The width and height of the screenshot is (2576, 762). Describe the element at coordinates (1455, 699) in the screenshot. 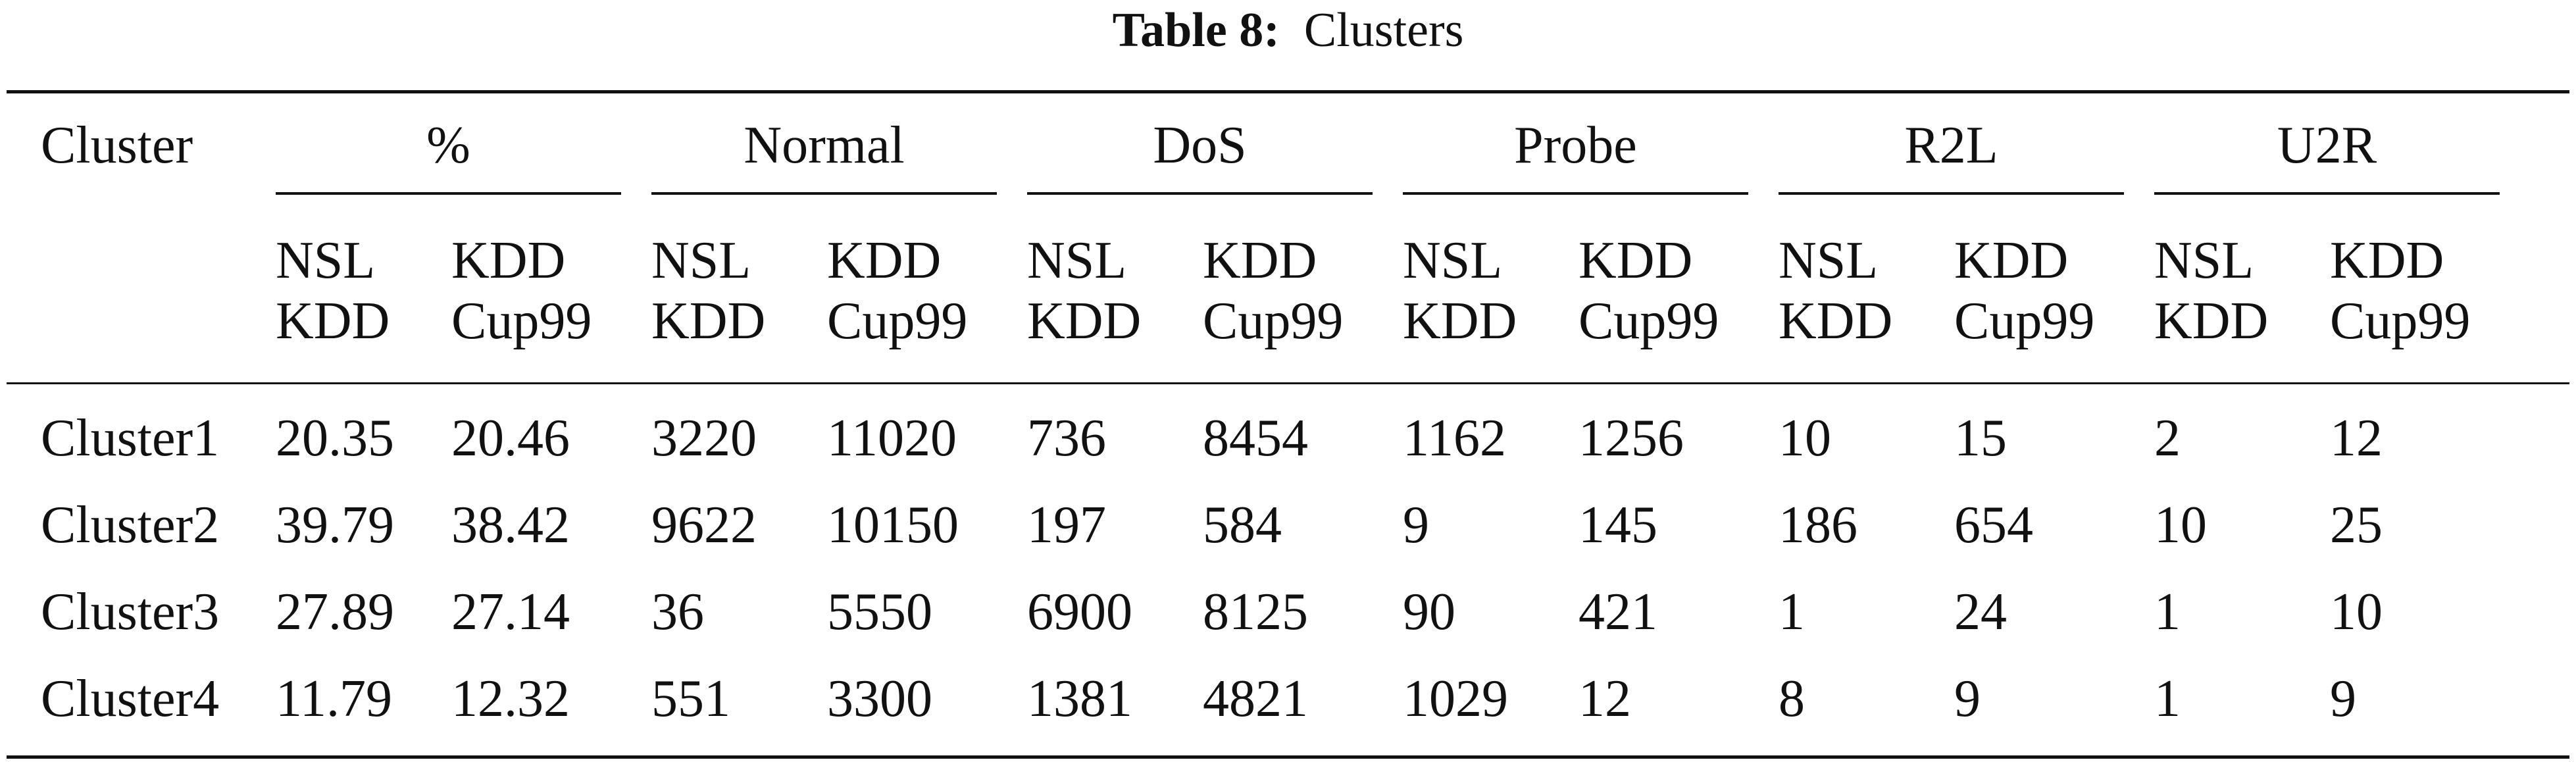

I see `table-cell: 1029` at that location.